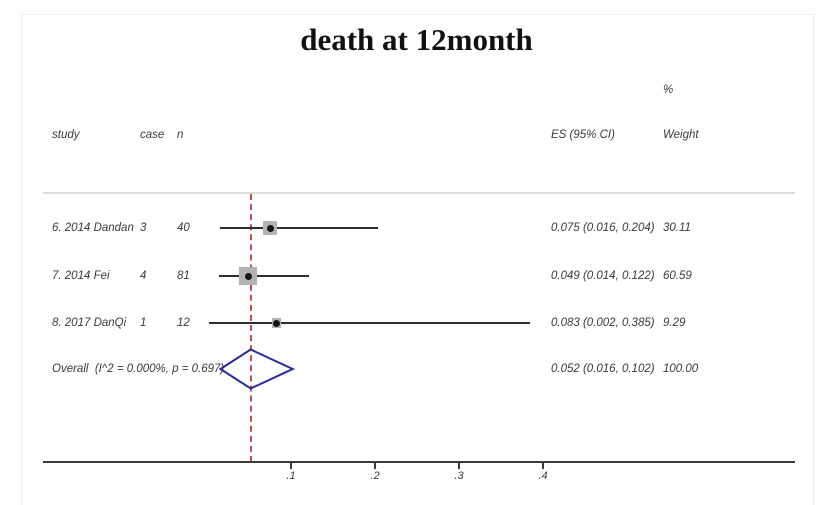 The width and height of the screenshot is (837, 505). Describe the element at coordinates (603, 228) in the screenshot. I see `study-es-ci: 0.075 (0.016, 0.204)` at that location.